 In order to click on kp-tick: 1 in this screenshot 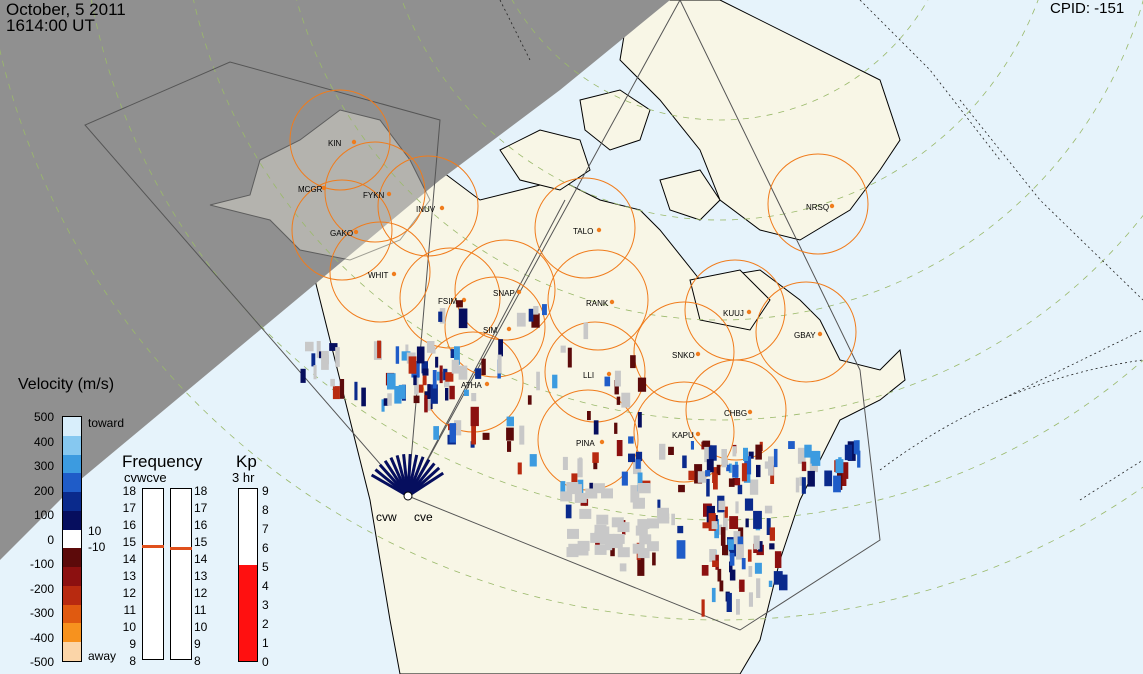, I will do `click(265, 643)`.